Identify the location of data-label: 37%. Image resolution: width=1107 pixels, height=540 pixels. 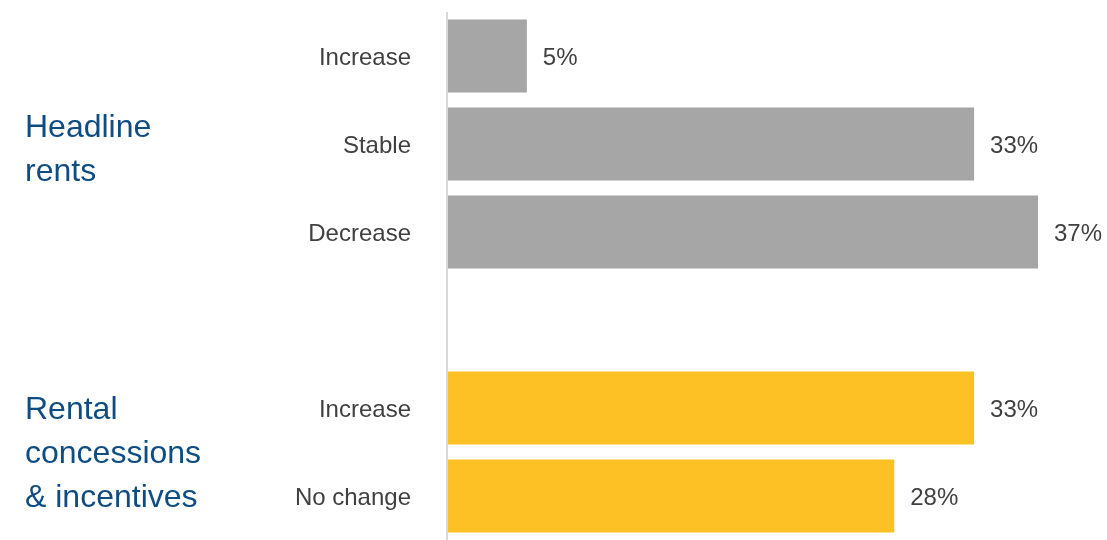
(1078, 232).